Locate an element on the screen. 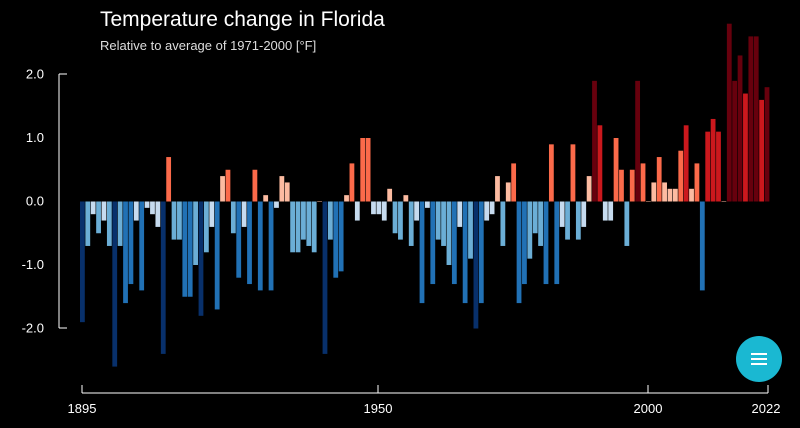 This screenshot has height=428, width=800. chart-subtitle: Relative to average of 1971-2000 [°F] is located at coordinates (208, 45).